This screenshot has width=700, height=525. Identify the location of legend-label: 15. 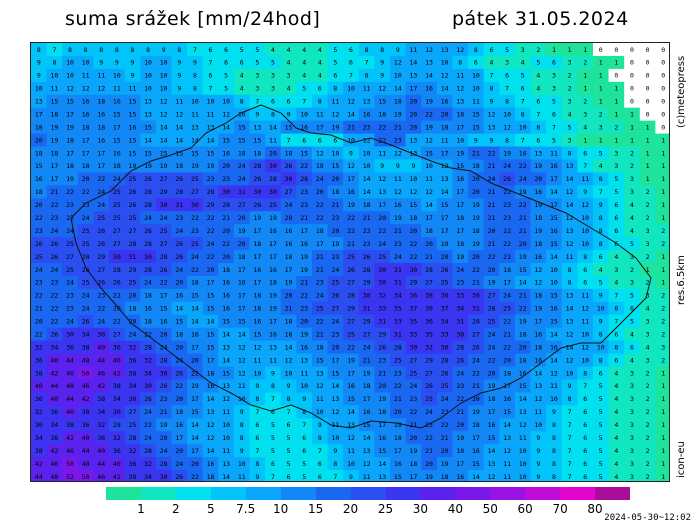
(315, 509).